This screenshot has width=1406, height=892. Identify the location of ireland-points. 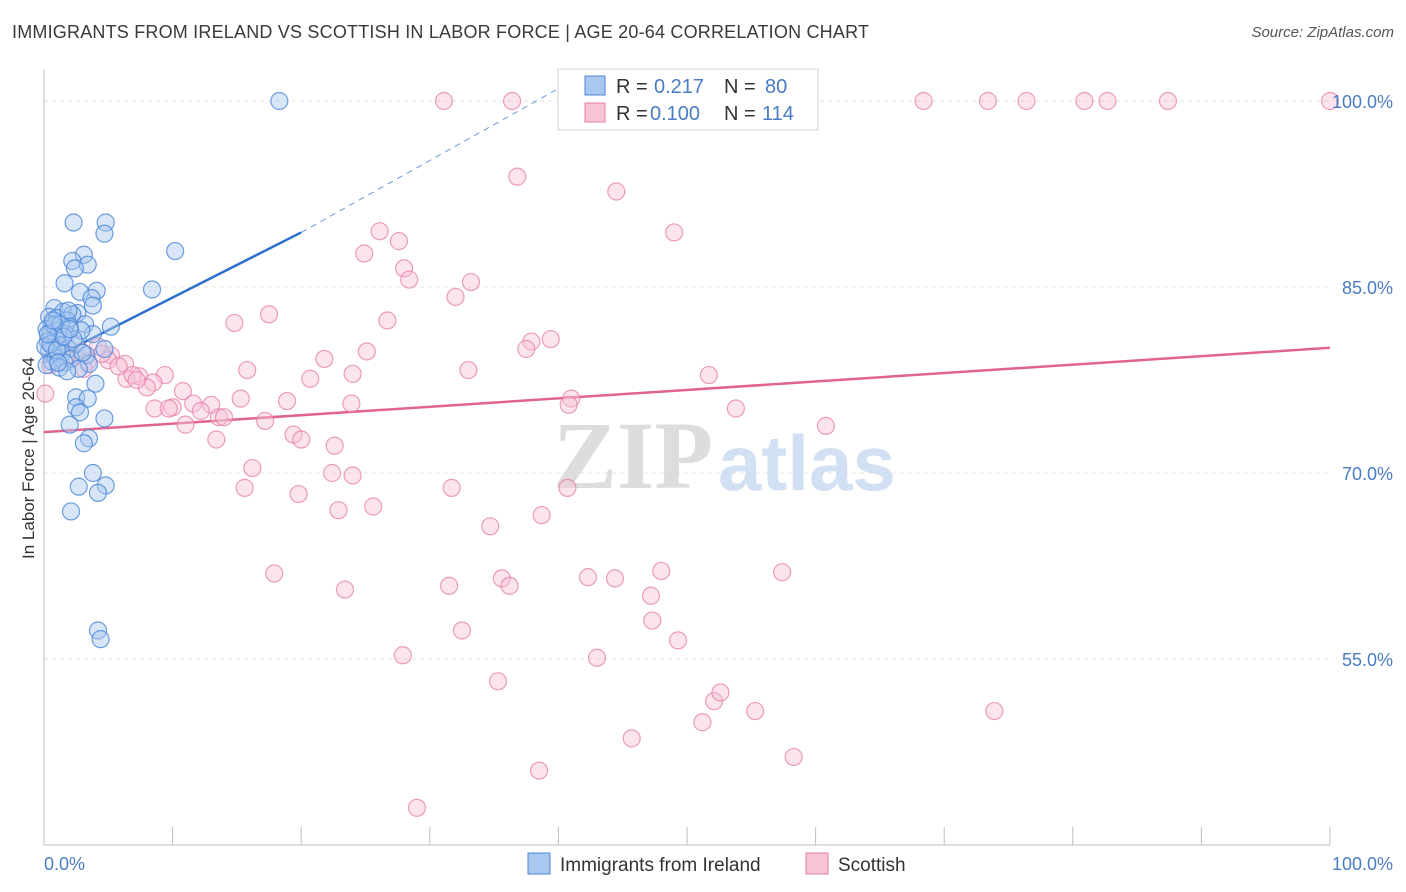
(162, 370).